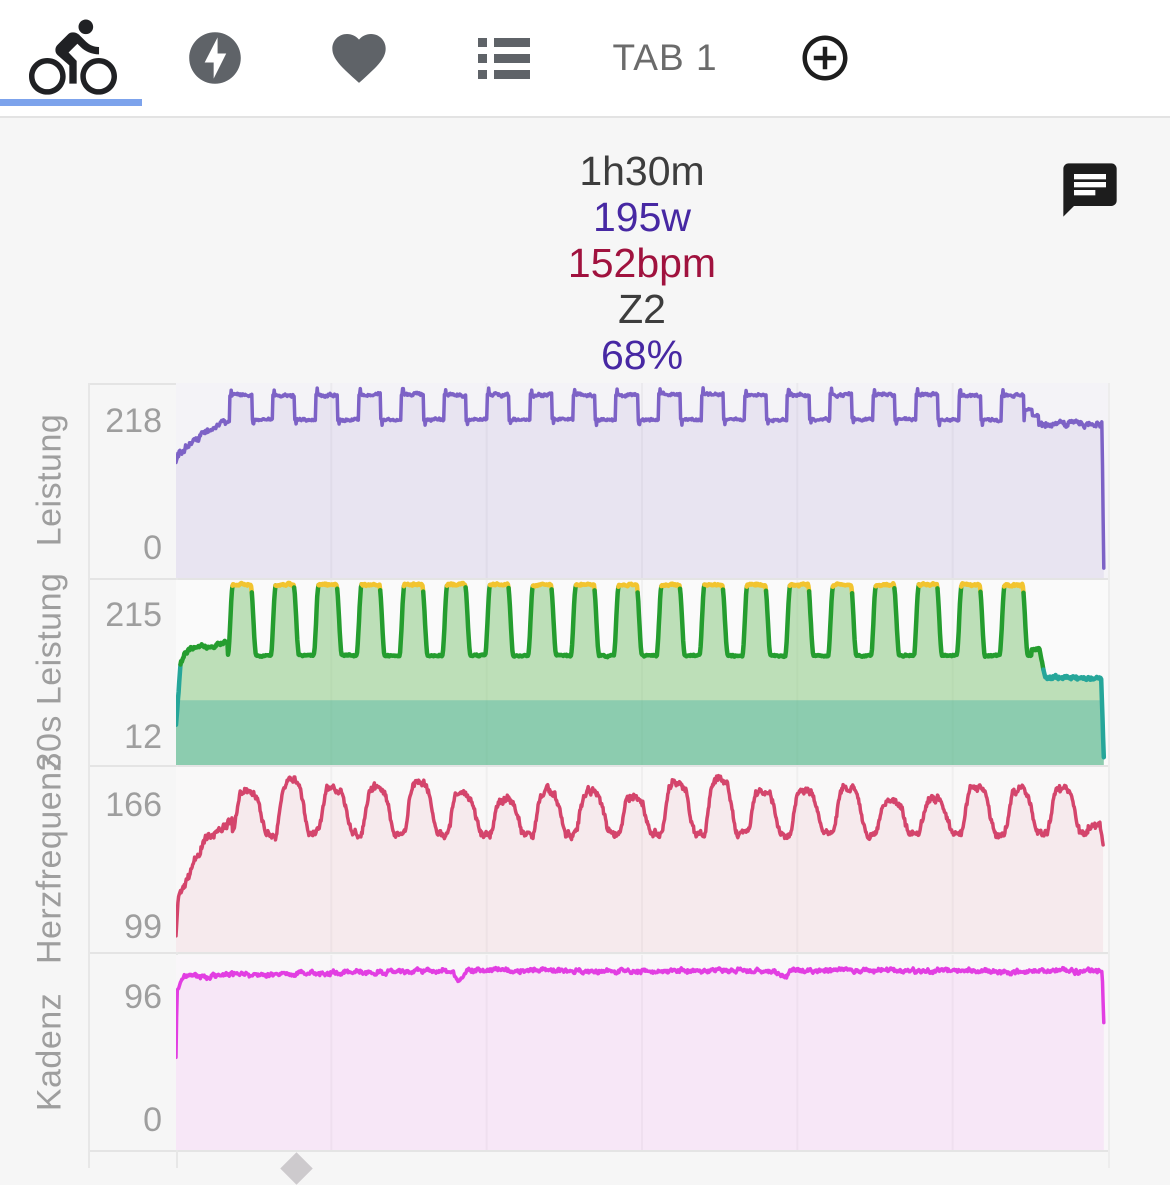 This screenshot has width=1170, height=1185. I want to click on summary-duration: 1h30m, so click(642, 171).